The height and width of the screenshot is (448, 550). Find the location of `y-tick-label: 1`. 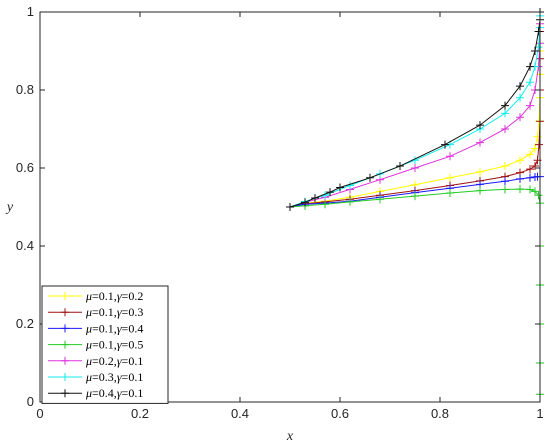

y-tick-label: 1 is located at coordinates (30, 11).